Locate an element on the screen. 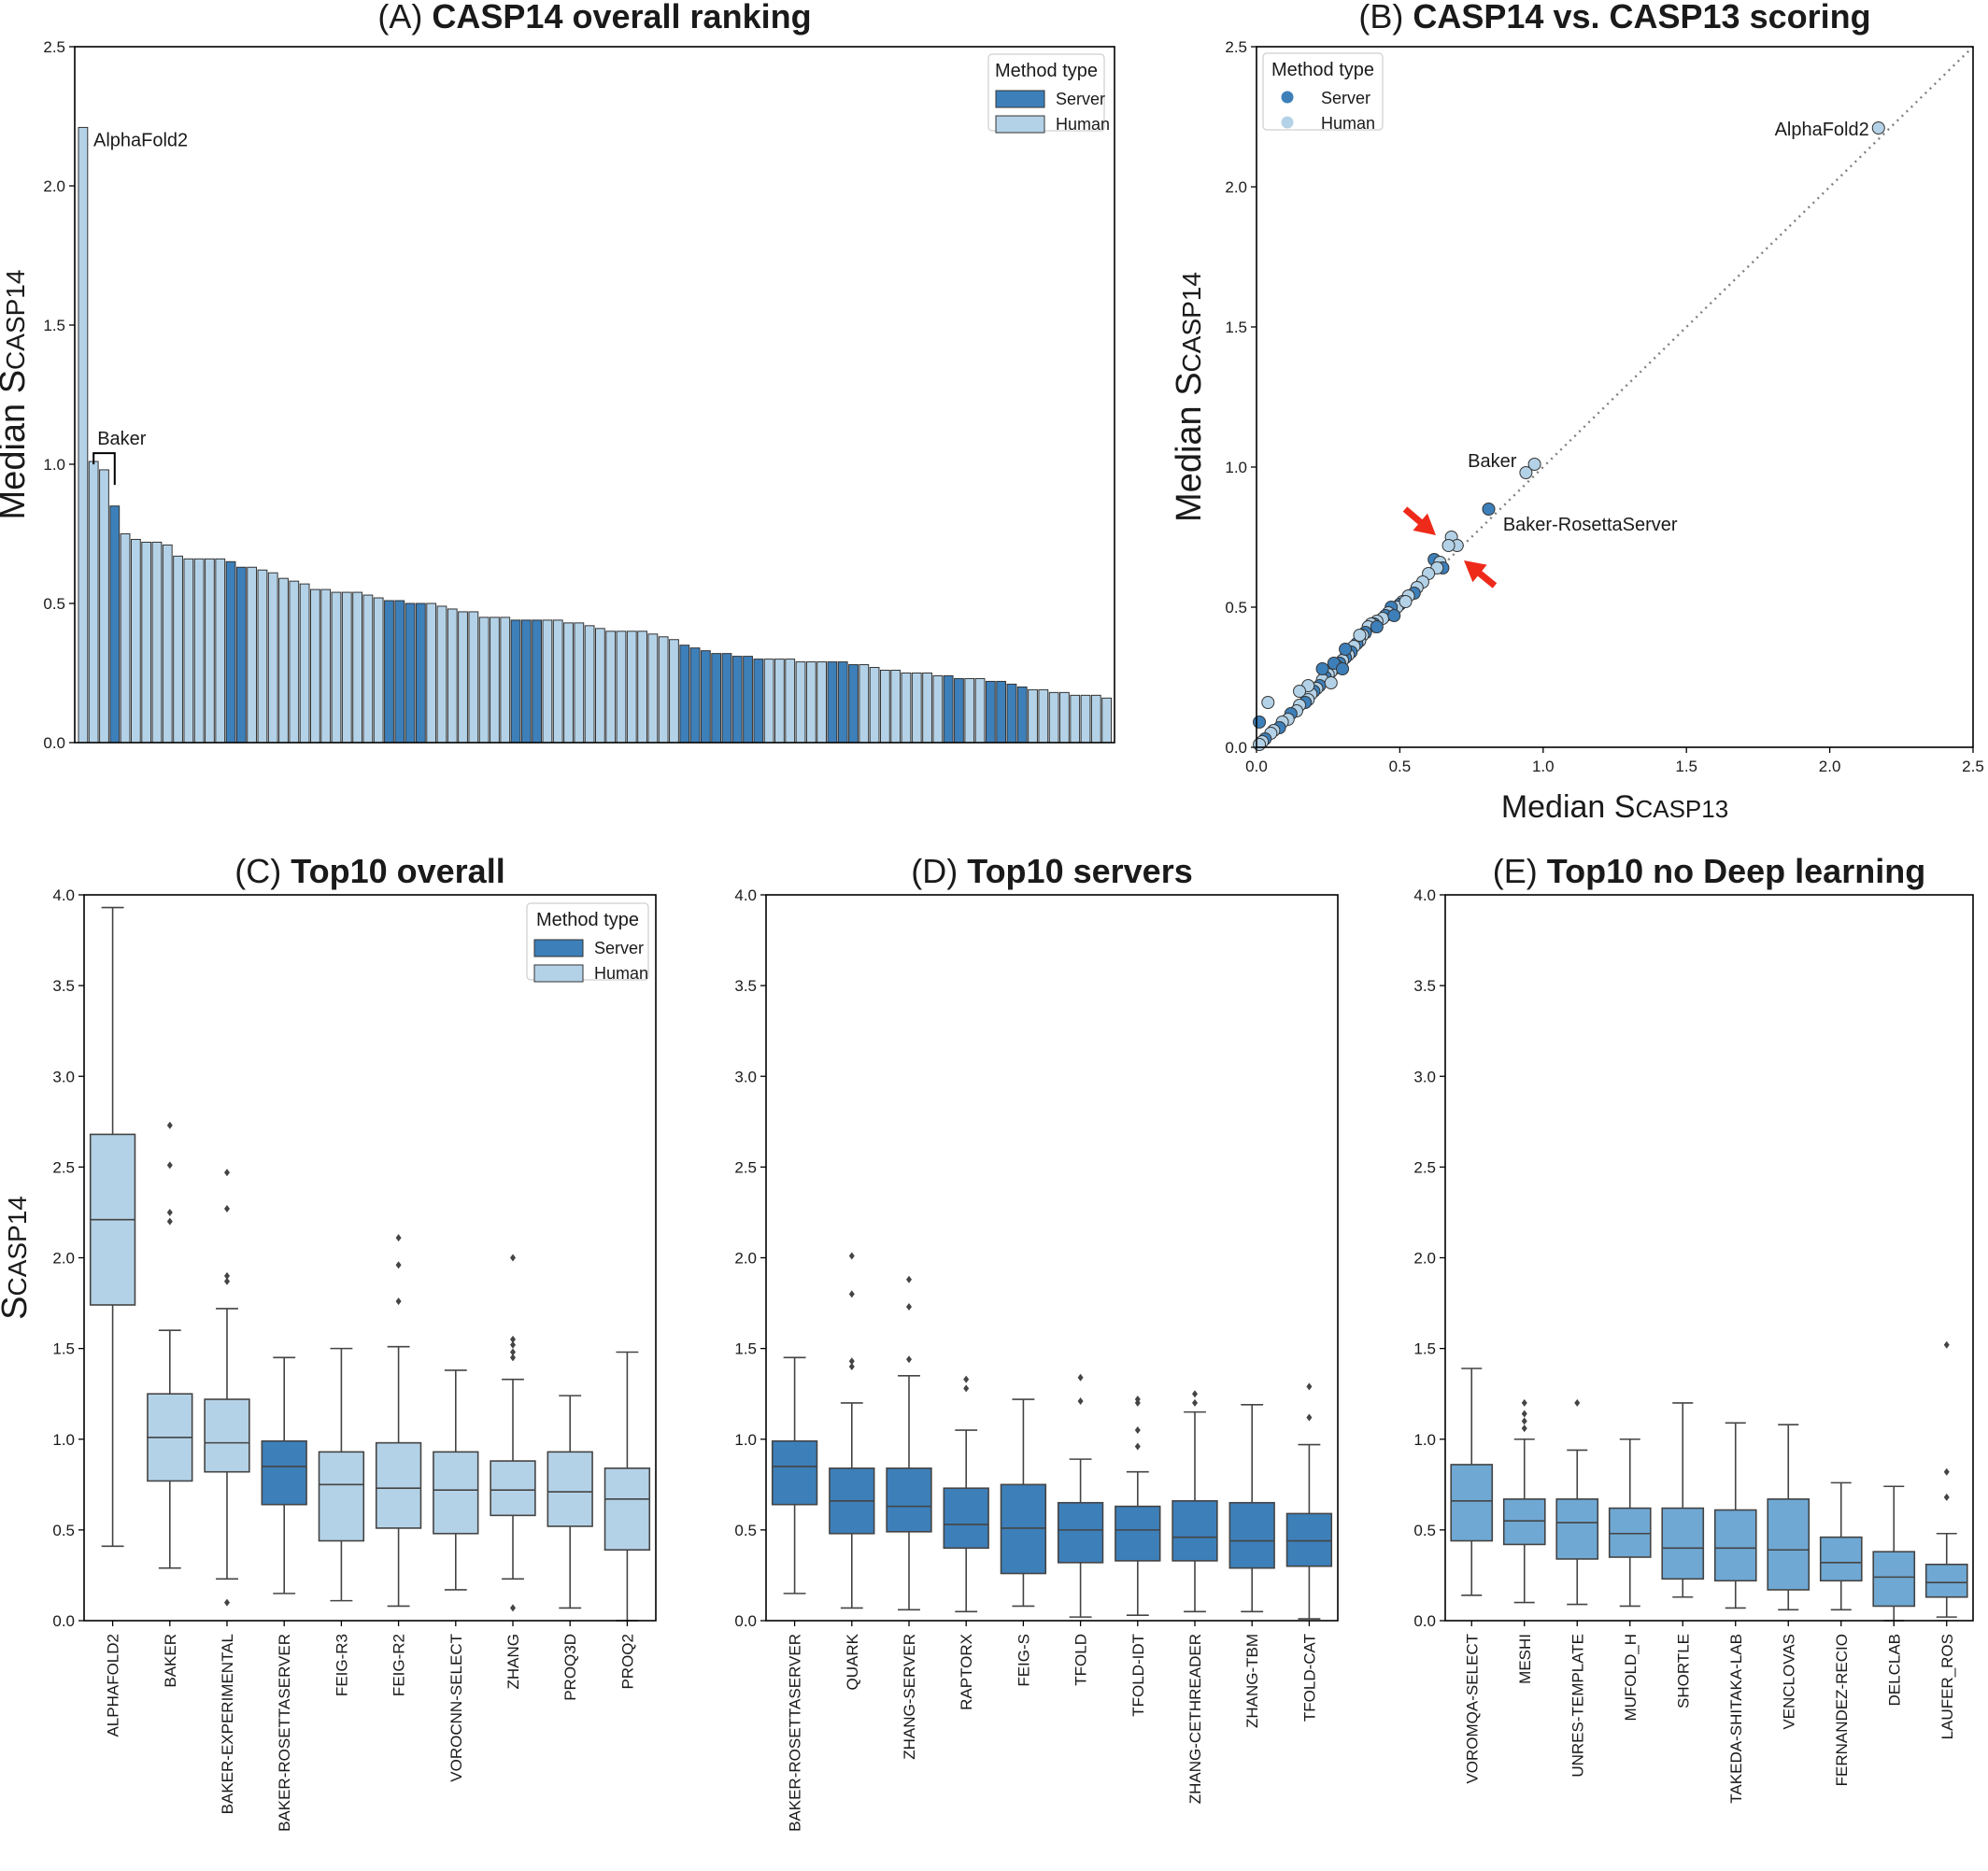  legend: Method type Server Human is located at coordinates (1323, 93).